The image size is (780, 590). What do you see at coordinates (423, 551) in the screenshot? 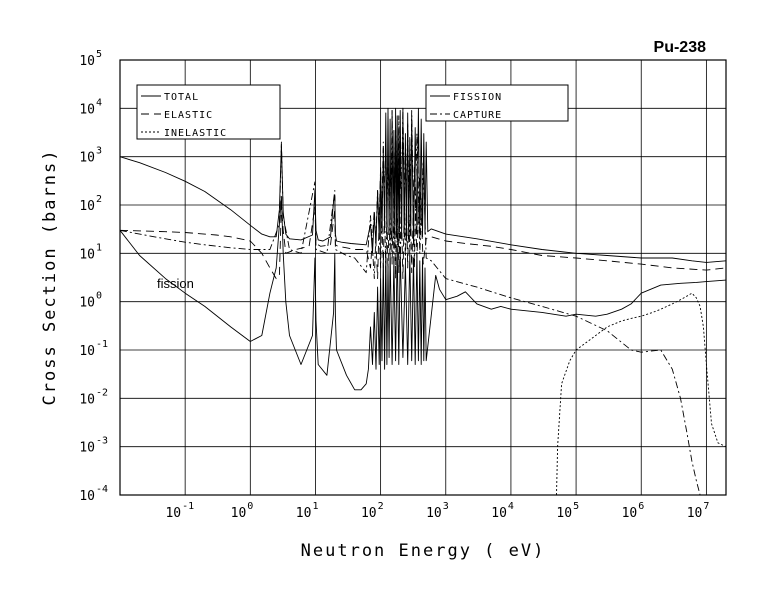
I see `x-axis-label: Neutron Energy ( eV)` at bounding box center [423, 551].